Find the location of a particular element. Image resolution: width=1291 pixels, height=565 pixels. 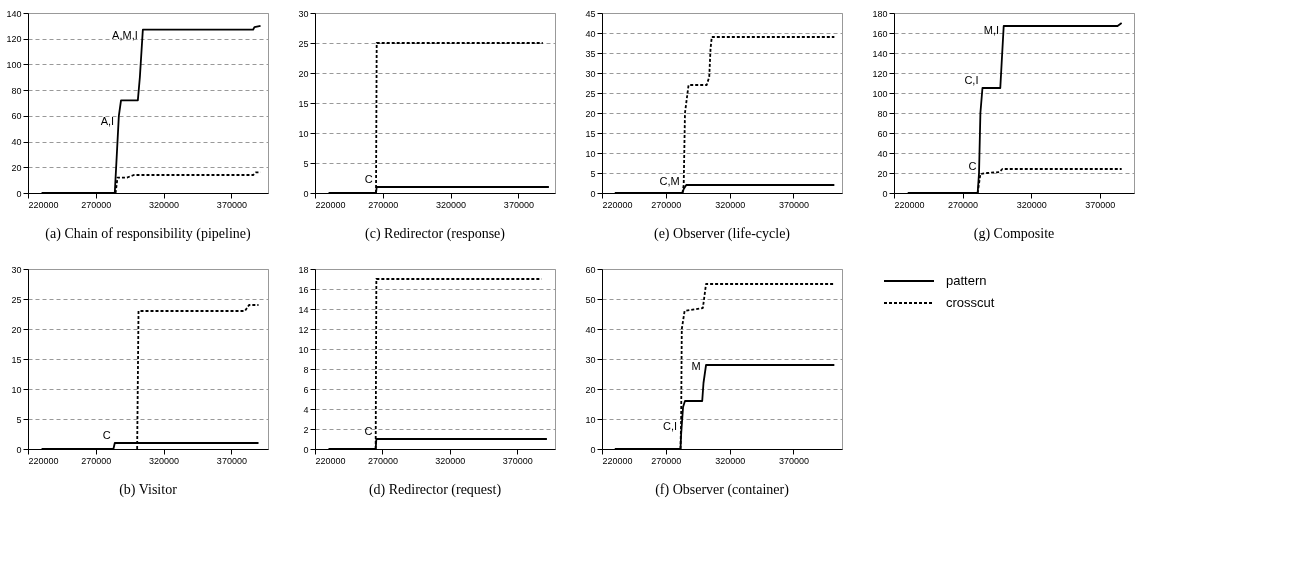

y-tick-label: 14 is located at coordinates (303, 309).